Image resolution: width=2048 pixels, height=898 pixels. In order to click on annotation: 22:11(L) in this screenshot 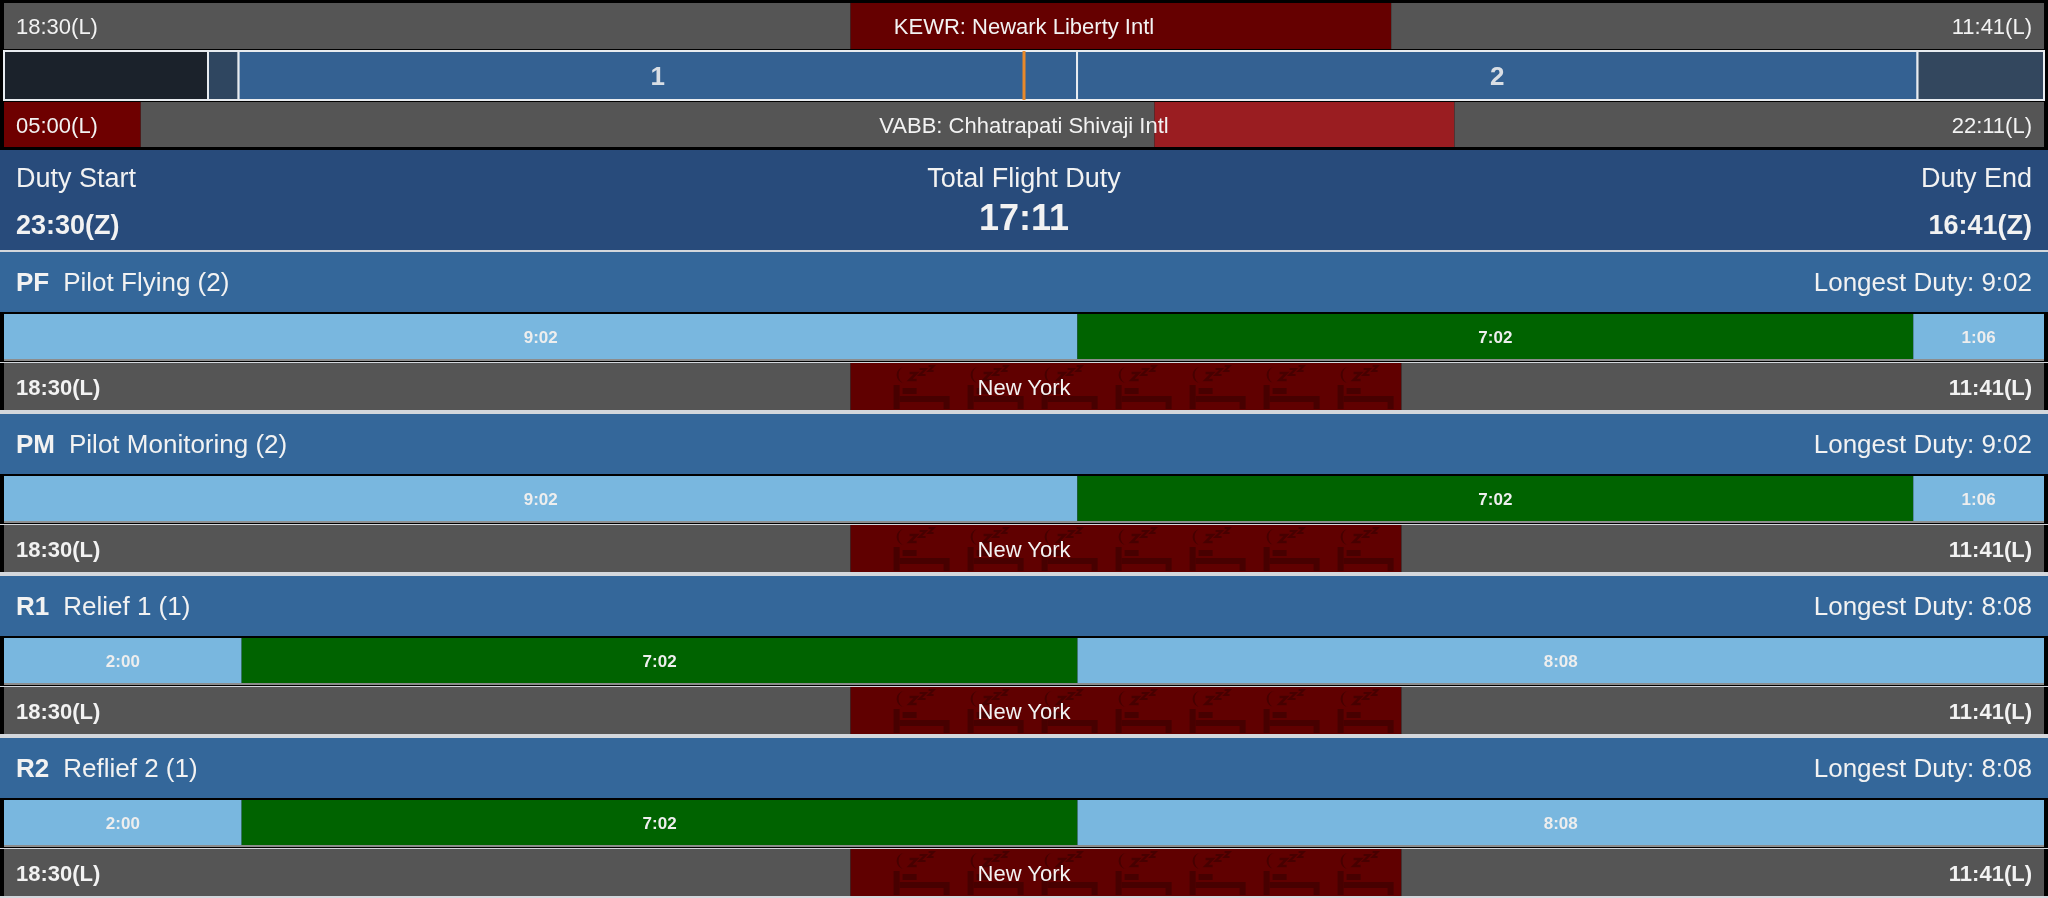, I will do `click(1991, 125)`.